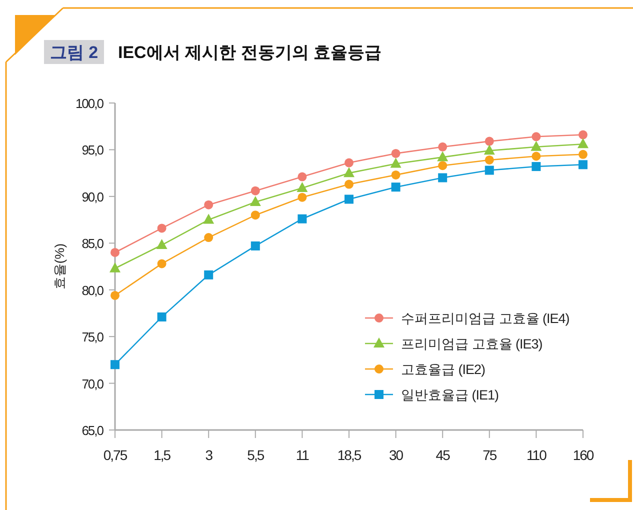  Describe the element at coordinates (93, 244) in the screenshot. I see `y-tick-label: 85,0` at that location.